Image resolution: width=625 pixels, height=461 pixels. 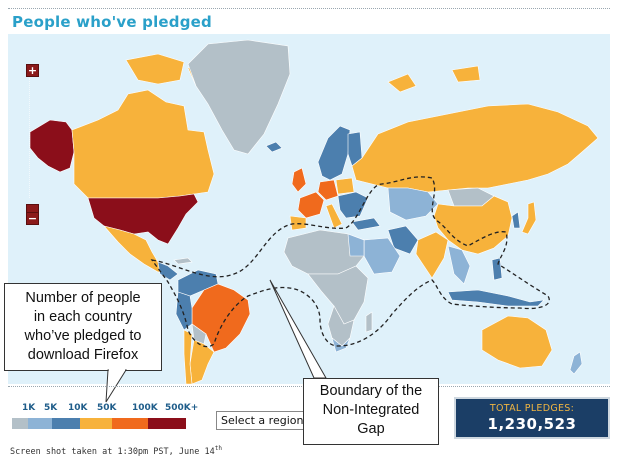 What do you see at coordinates (369, 322) in the screenshot?
I see `country-madagascar` at bounding box center [369, 322].